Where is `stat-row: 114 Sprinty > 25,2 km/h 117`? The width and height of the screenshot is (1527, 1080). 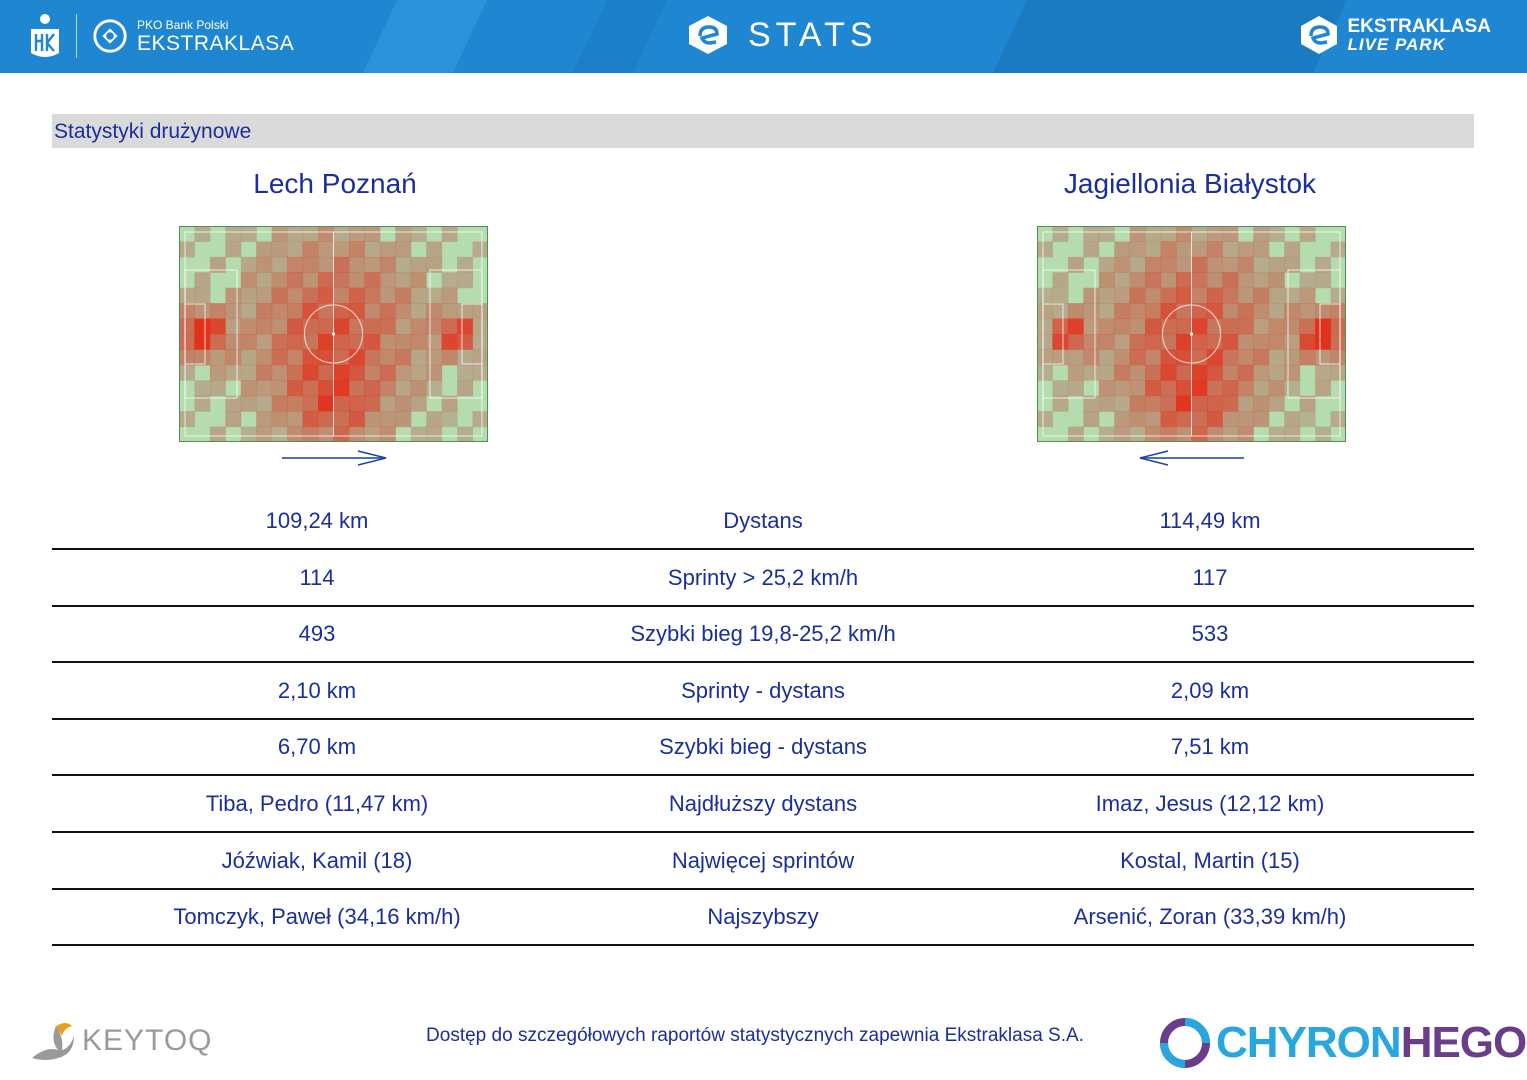 stat-row: 114 Sprinty > 25,2 km/h 117 is located at coordinates (763, 579).